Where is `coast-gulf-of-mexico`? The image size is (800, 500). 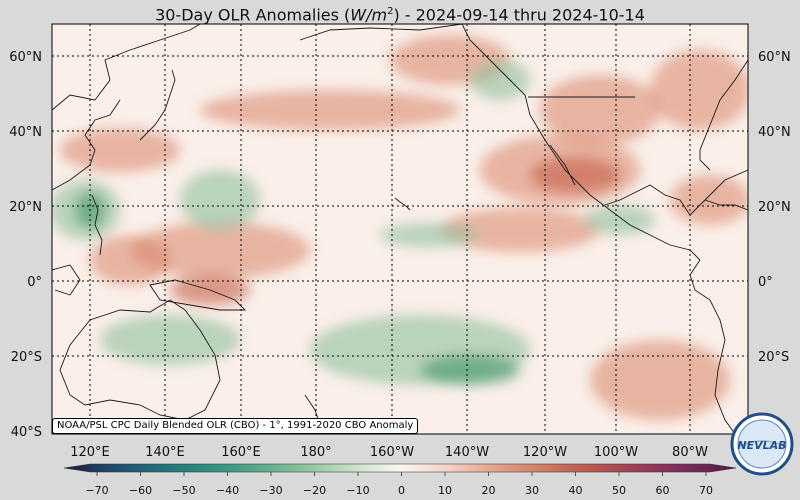 coast-gulf-of-mexico is located at coordinates (676, 192).